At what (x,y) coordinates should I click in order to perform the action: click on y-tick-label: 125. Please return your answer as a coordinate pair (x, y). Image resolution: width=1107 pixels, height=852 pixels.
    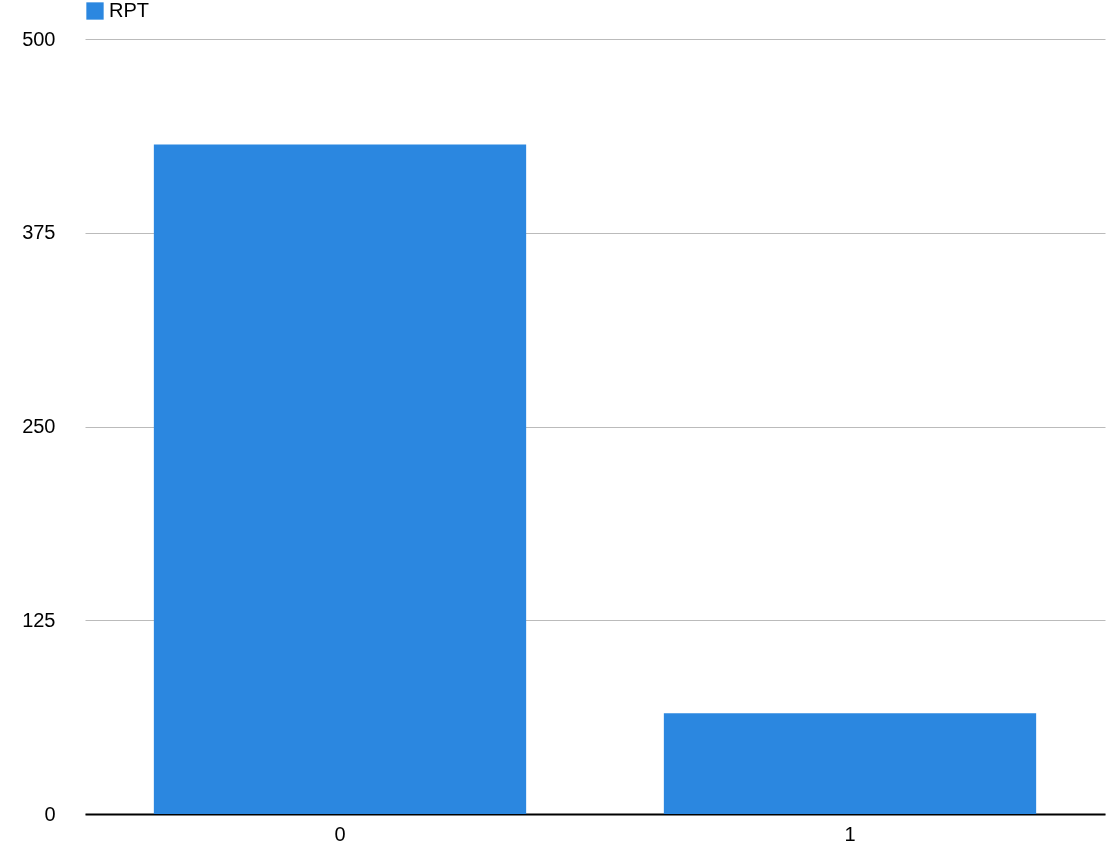
    Looking at the image, I should click on (39, 619).